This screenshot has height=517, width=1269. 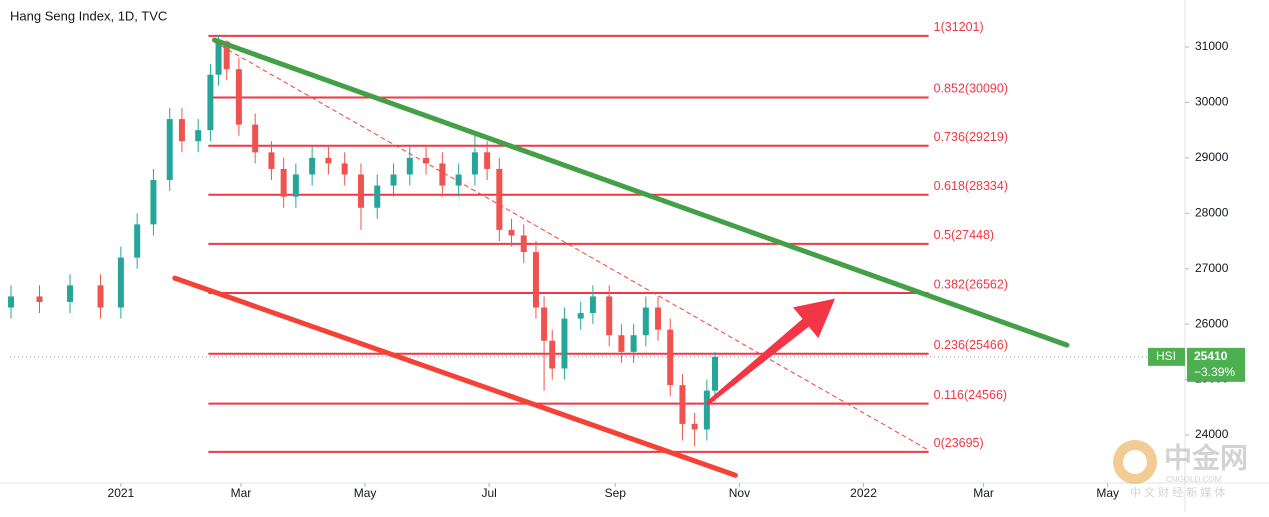 What do you see at coordinates (1135, 462) in the screenshot?
I see `watermark-logo-inner` at bounding box center [1135, 462].